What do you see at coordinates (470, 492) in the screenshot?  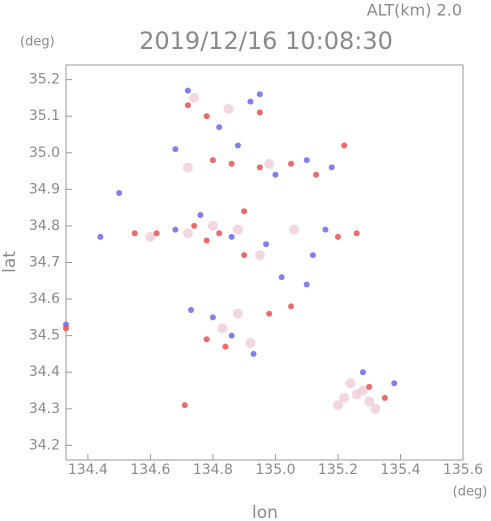 I see `x-unit: (deg)` at bounding box center [470, 492].